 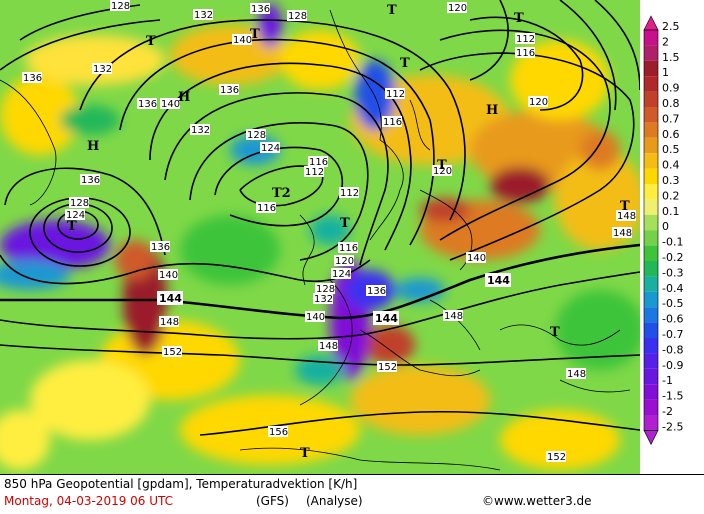 I want to click on legend-level-label: -0.9, so click(x=672, y=365).